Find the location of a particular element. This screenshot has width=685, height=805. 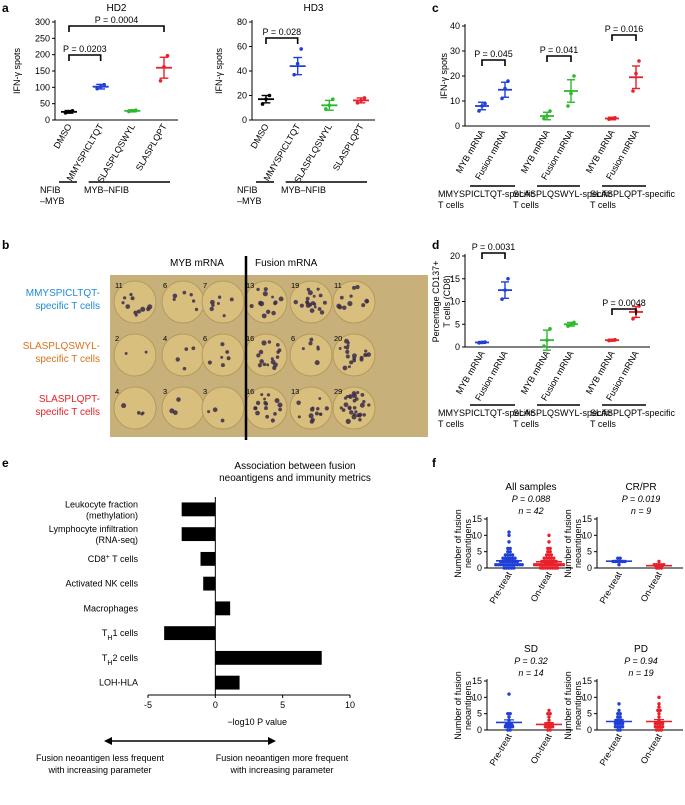

chart-title: HD2 is located at coordinates (116, 8).